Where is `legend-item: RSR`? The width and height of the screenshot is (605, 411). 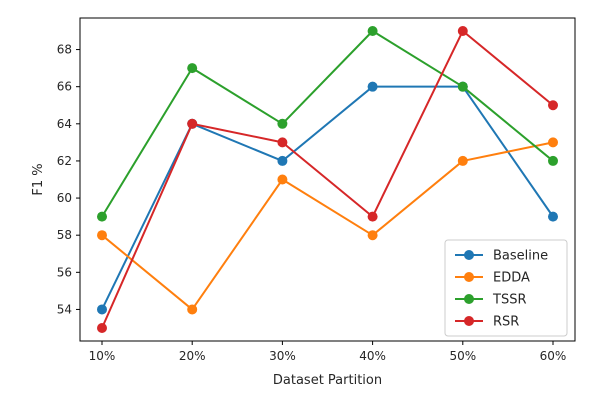
legend-item: RSR is located at coordinates (487, 322).